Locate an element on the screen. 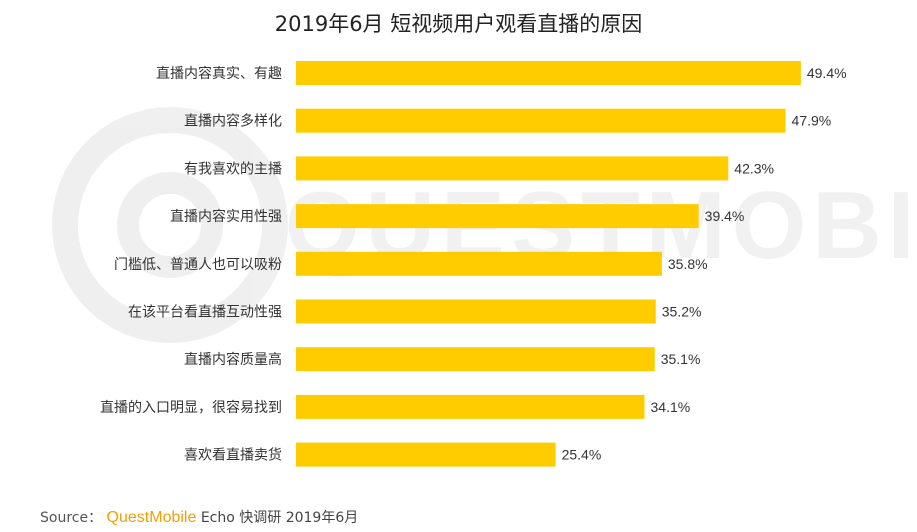  value-label: 42.3% is located at coordinates (754, 168).